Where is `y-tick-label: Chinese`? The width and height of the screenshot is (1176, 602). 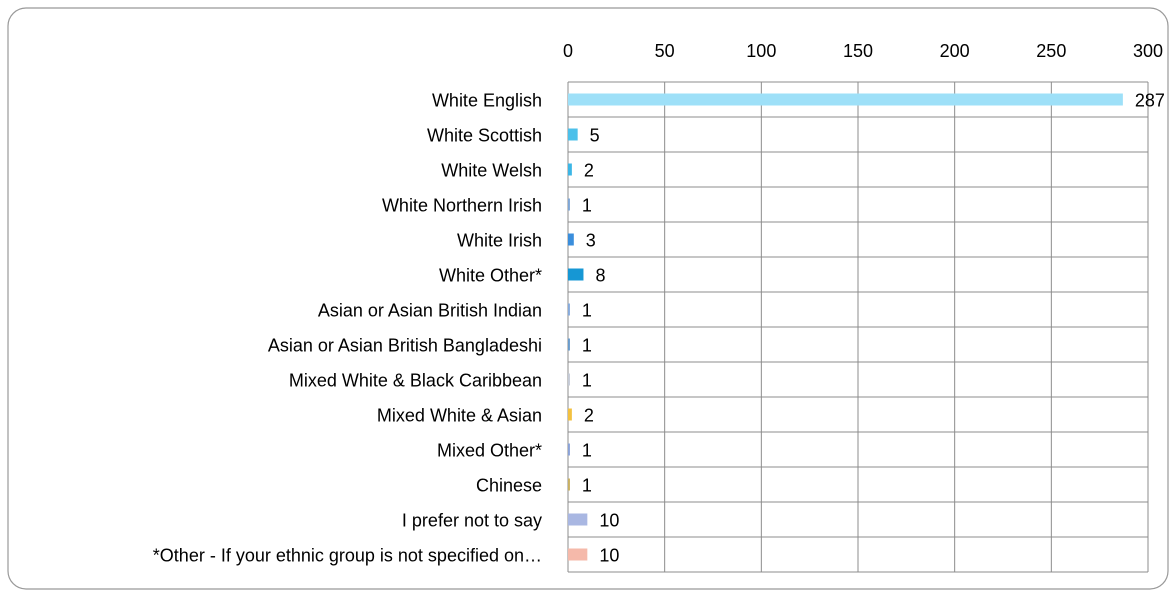
y-tick-label: Chinese is located at coordinates (509, 485).